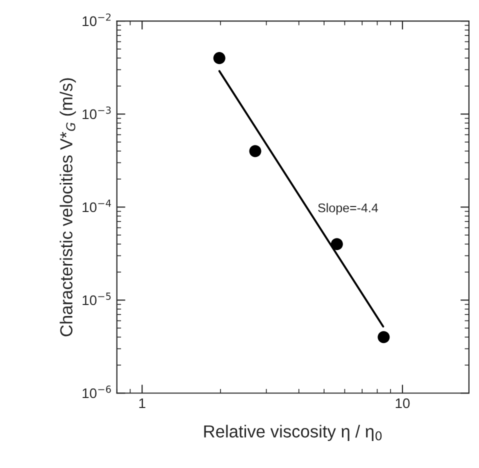 Image resolution: width=479 pixels, height=468 pixels. Describe the element at coordinates (96, 299) in the screenshot. I see `y-tick-label: 10$^{−5}$` at that location.